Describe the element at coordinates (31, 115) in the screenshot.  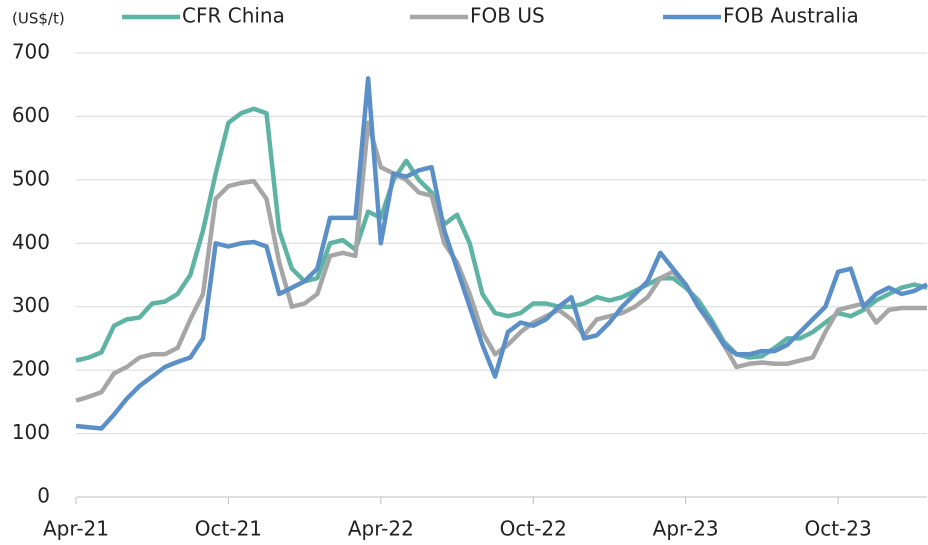
I see `y-tick-label: 600` at that location.